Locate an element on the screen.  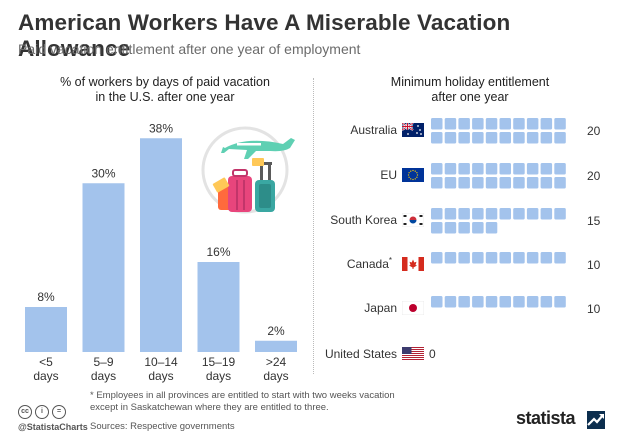
left-chart-title-line2: in the U.S. after one year is located at coordinates (165, 97).